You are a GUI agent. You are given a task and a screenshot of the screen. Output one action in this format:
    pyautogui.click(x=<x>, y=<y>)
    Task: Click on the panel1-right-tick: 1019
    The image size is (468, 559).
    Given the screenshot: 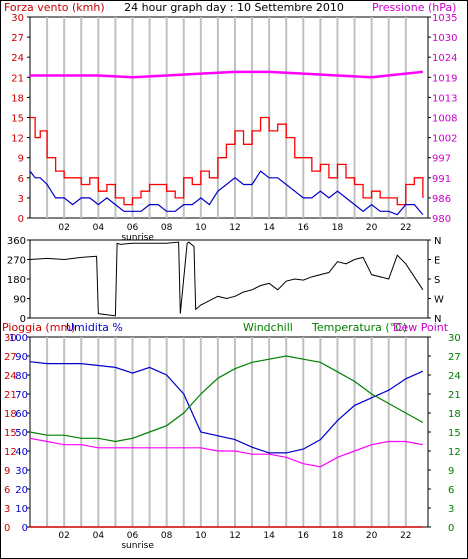 What is the action you would take?
    pyautogui.click(x=444, y=78)
    